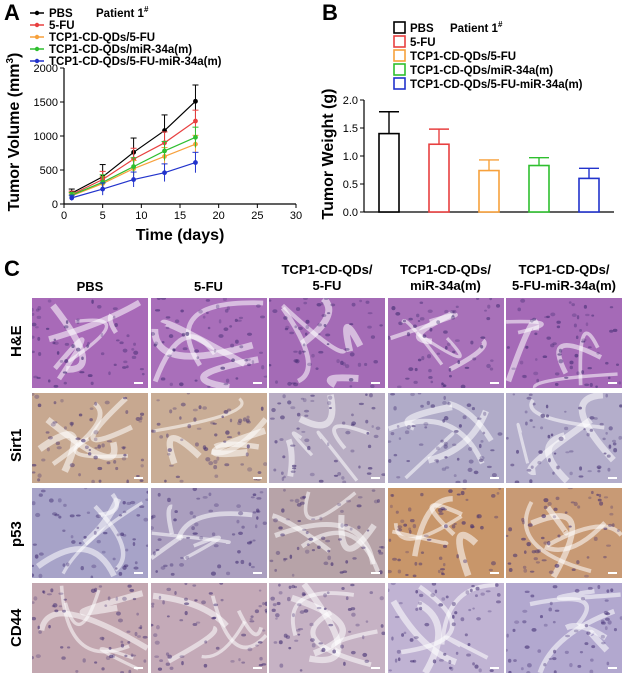  I want to click on tissue-background, so click(90, 343).